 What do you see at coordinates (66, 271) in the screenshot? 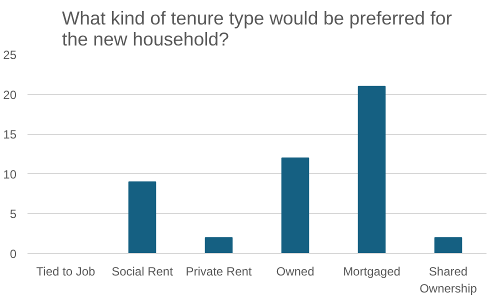
I see `x-tick-label: Tied to Job` at bounding box center [66, 271].